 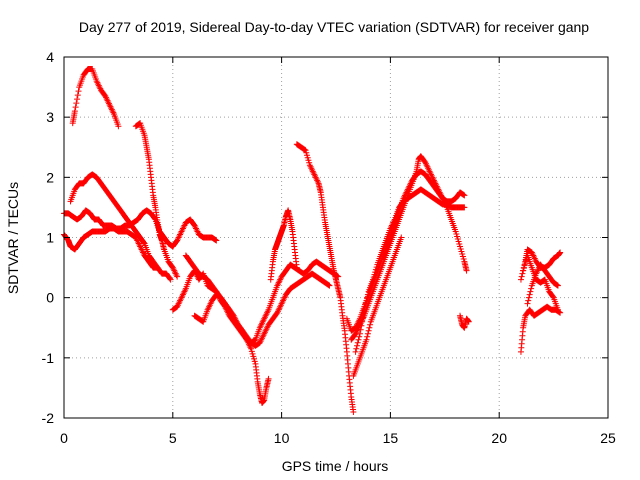 What do you see at coordinates (540, 282) in the screenshot?
I see `series-arc-r` at bounding box center [540, 282].